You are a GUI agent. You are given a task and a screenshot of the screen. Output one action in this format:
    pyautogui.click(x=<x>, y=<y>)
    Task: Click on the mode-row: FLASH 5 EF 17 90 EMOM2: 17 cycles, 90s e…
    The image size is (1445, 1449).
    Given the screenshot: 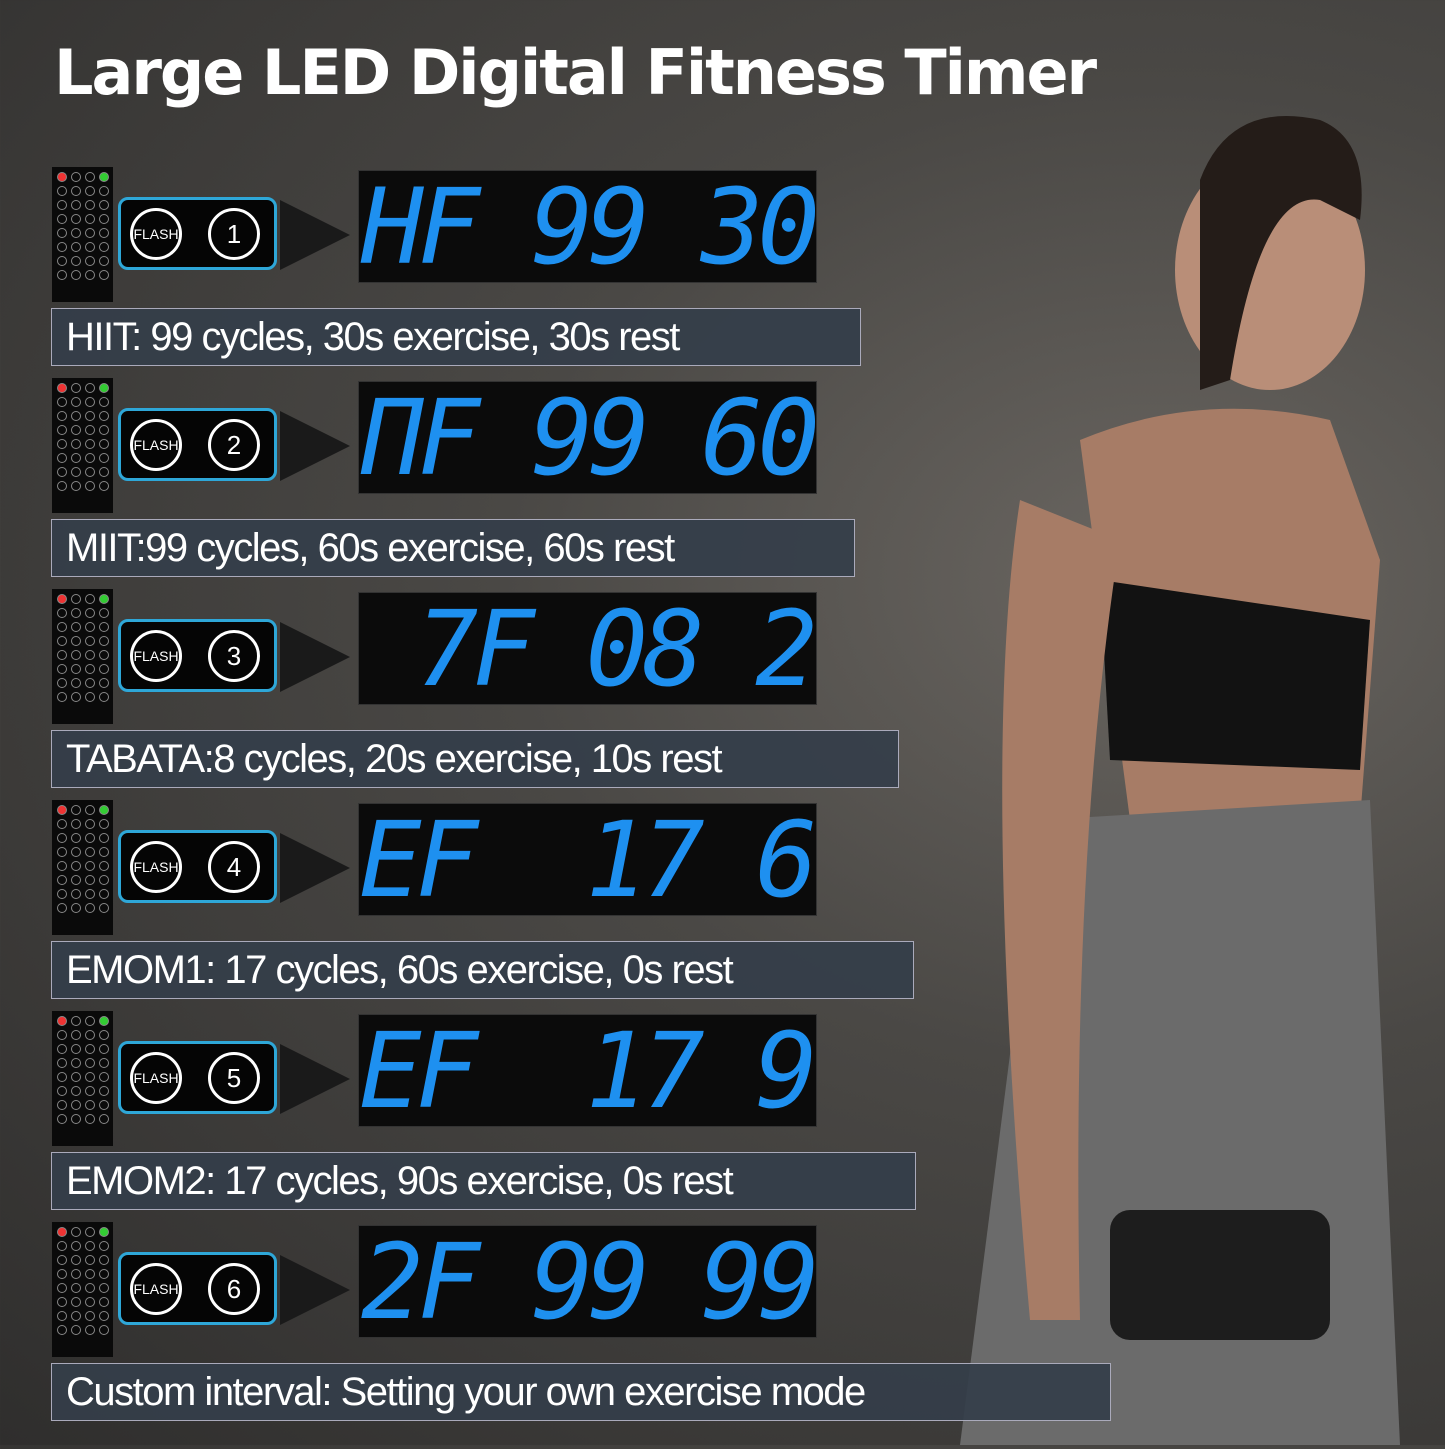 What is the action you would take?
    pyautogui.click(x=722, y=1118)
    